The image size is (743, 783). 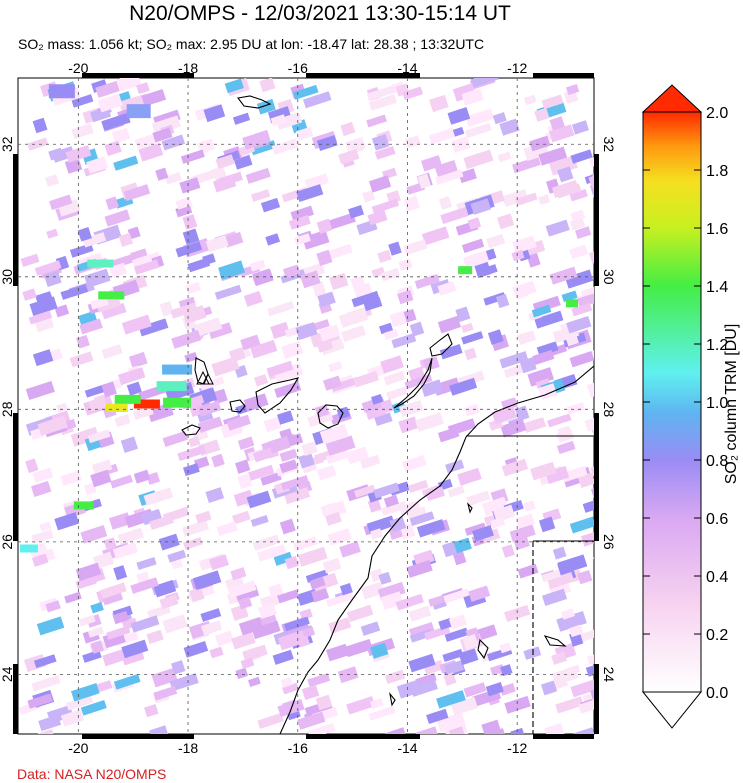 What do you see at coordinates (407, 68) in the screenshot?
I see `lon-tick-top: -14` at bounding box center [407, 68].